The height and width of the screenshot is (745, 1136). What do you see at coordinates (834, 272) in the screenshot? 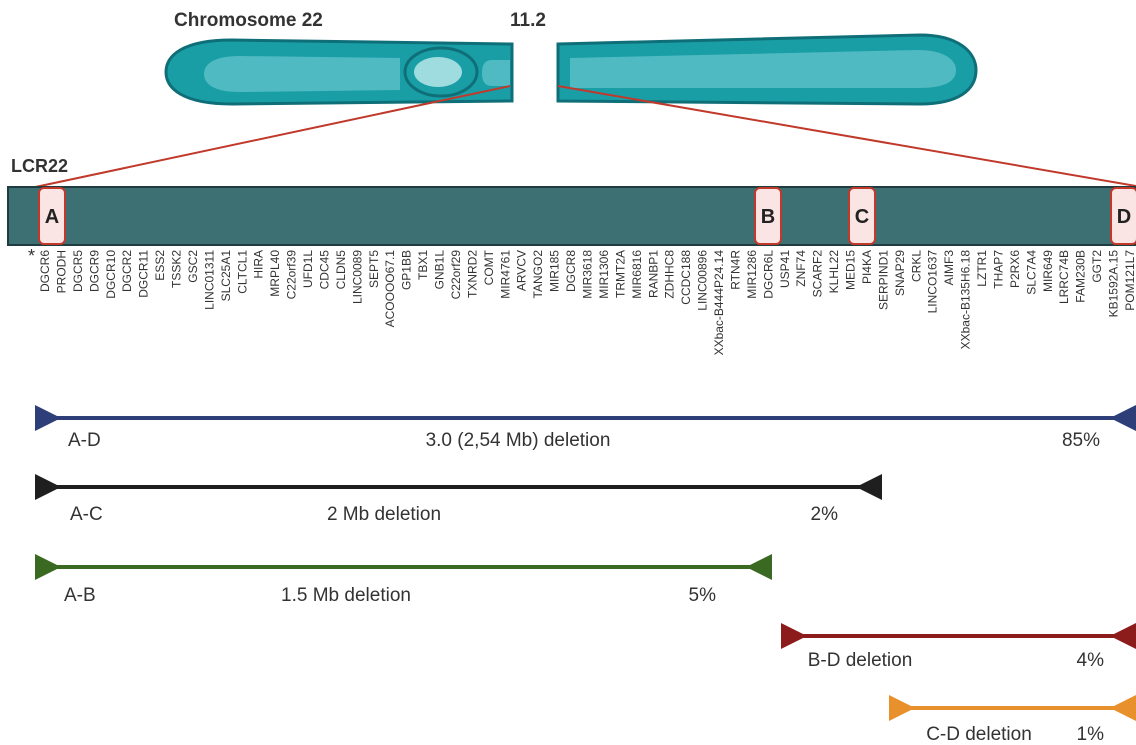
I see `gene-label: KLHL22` at bounding box center [834, 272].